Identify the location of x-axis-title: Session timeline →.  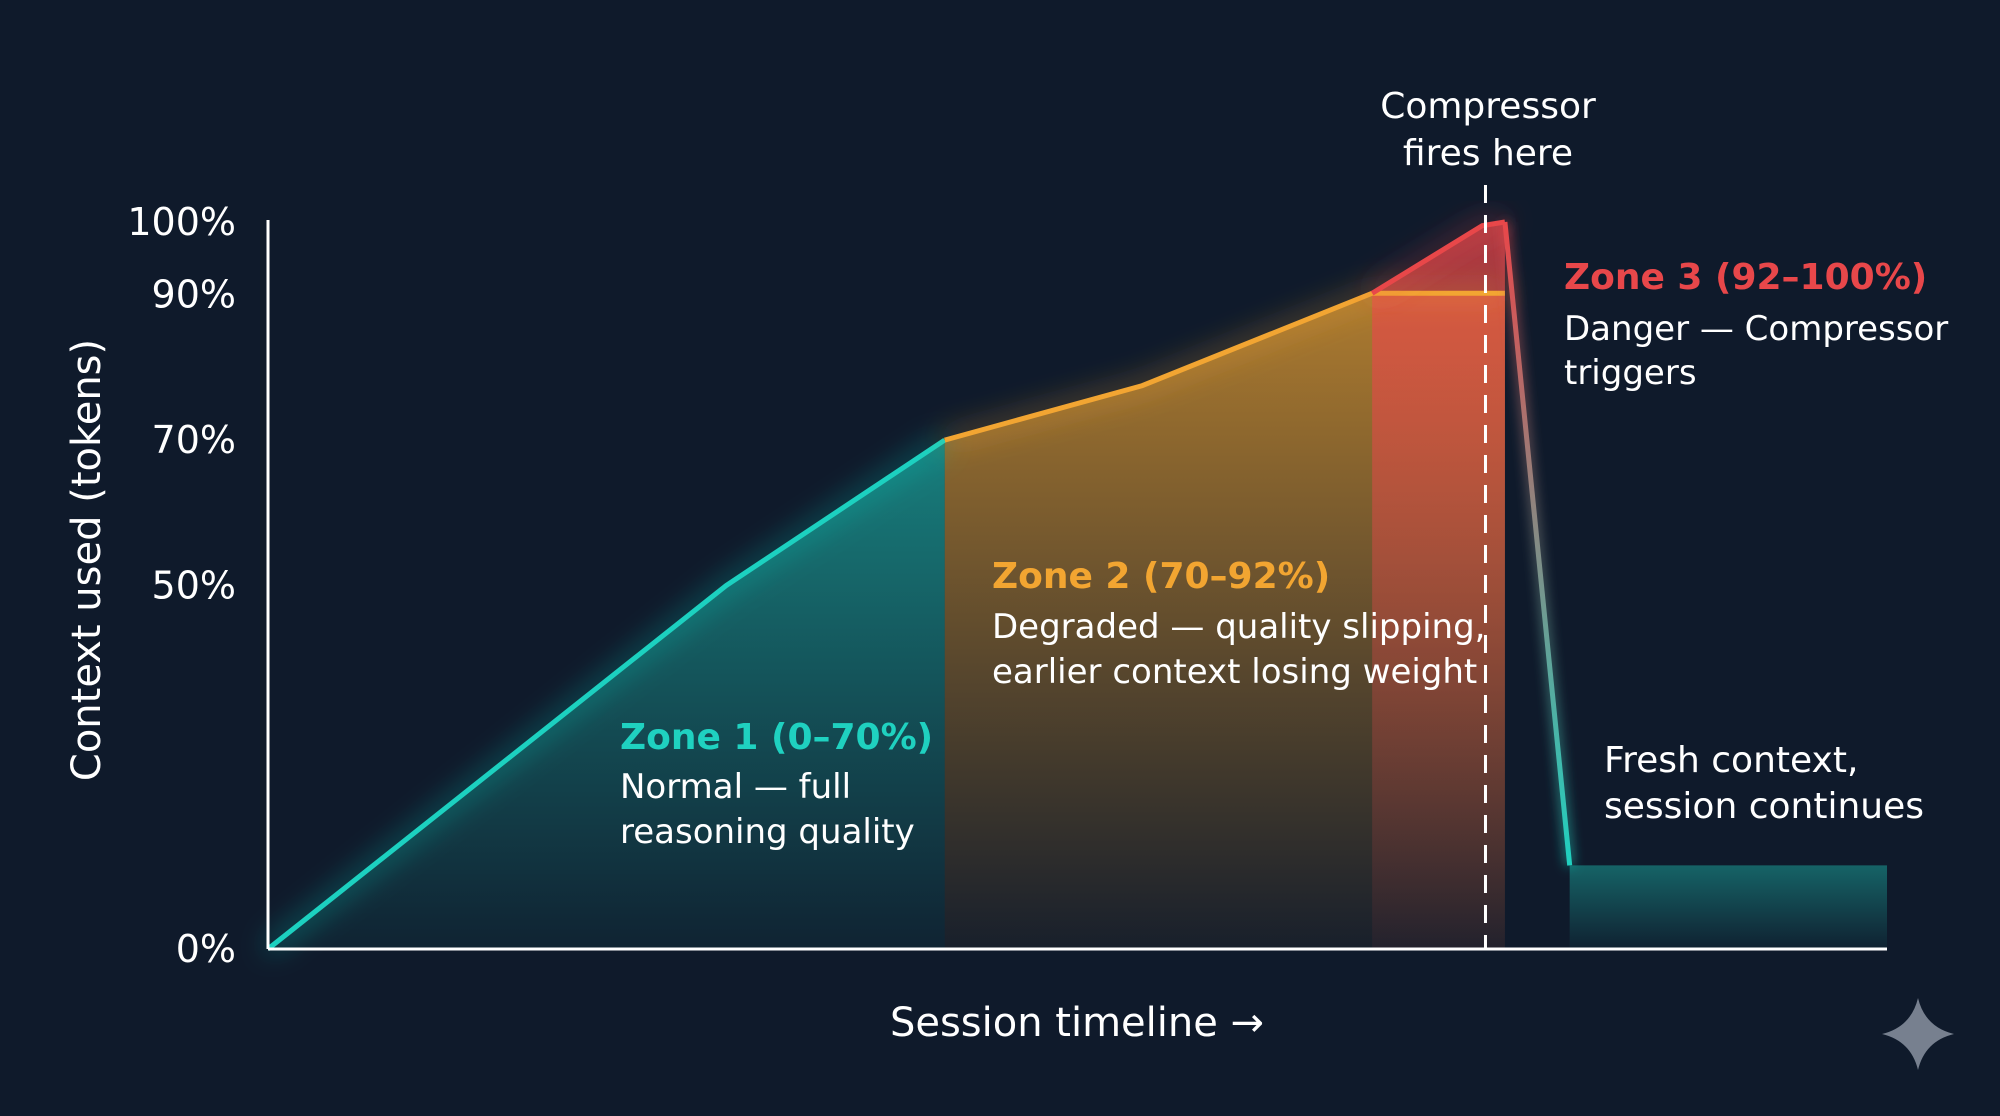
(1077, 1023).